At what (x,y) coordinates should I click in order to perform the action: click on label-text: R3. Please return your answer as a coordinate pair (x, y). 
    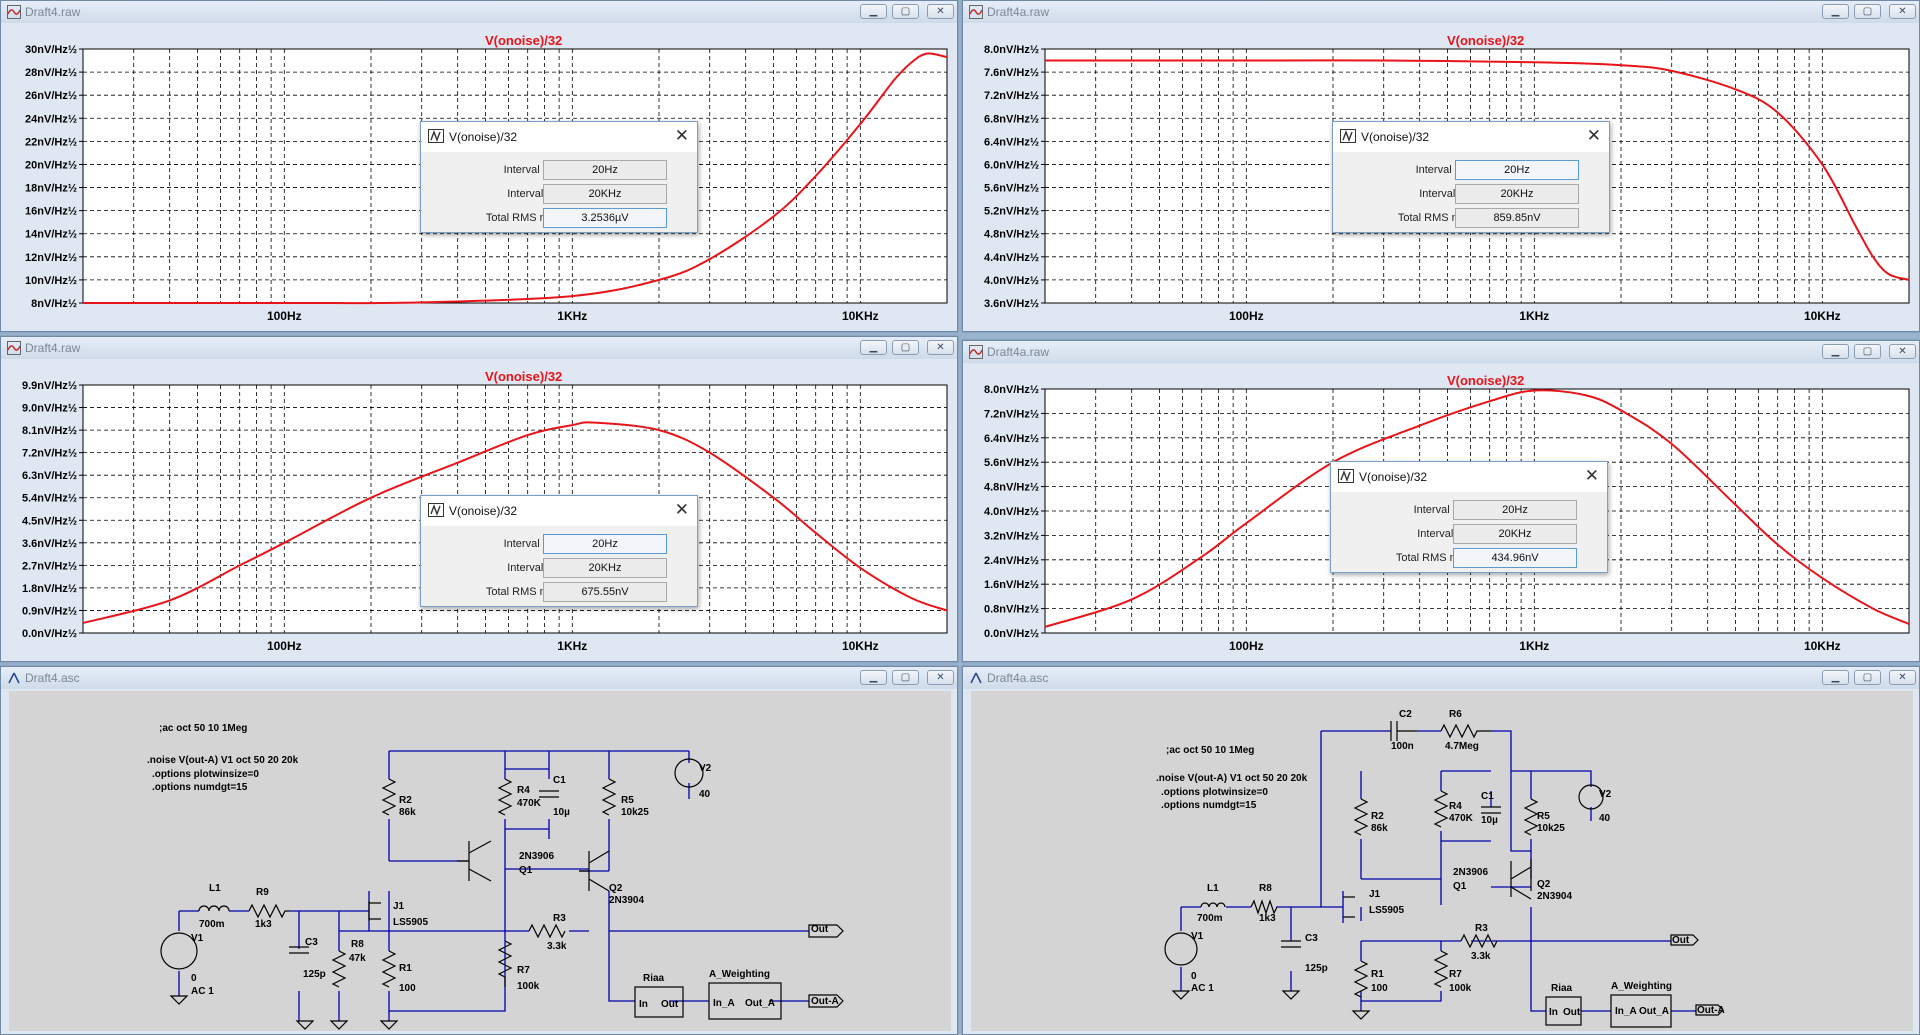
    Looking at the image, I should click on (559, 918).